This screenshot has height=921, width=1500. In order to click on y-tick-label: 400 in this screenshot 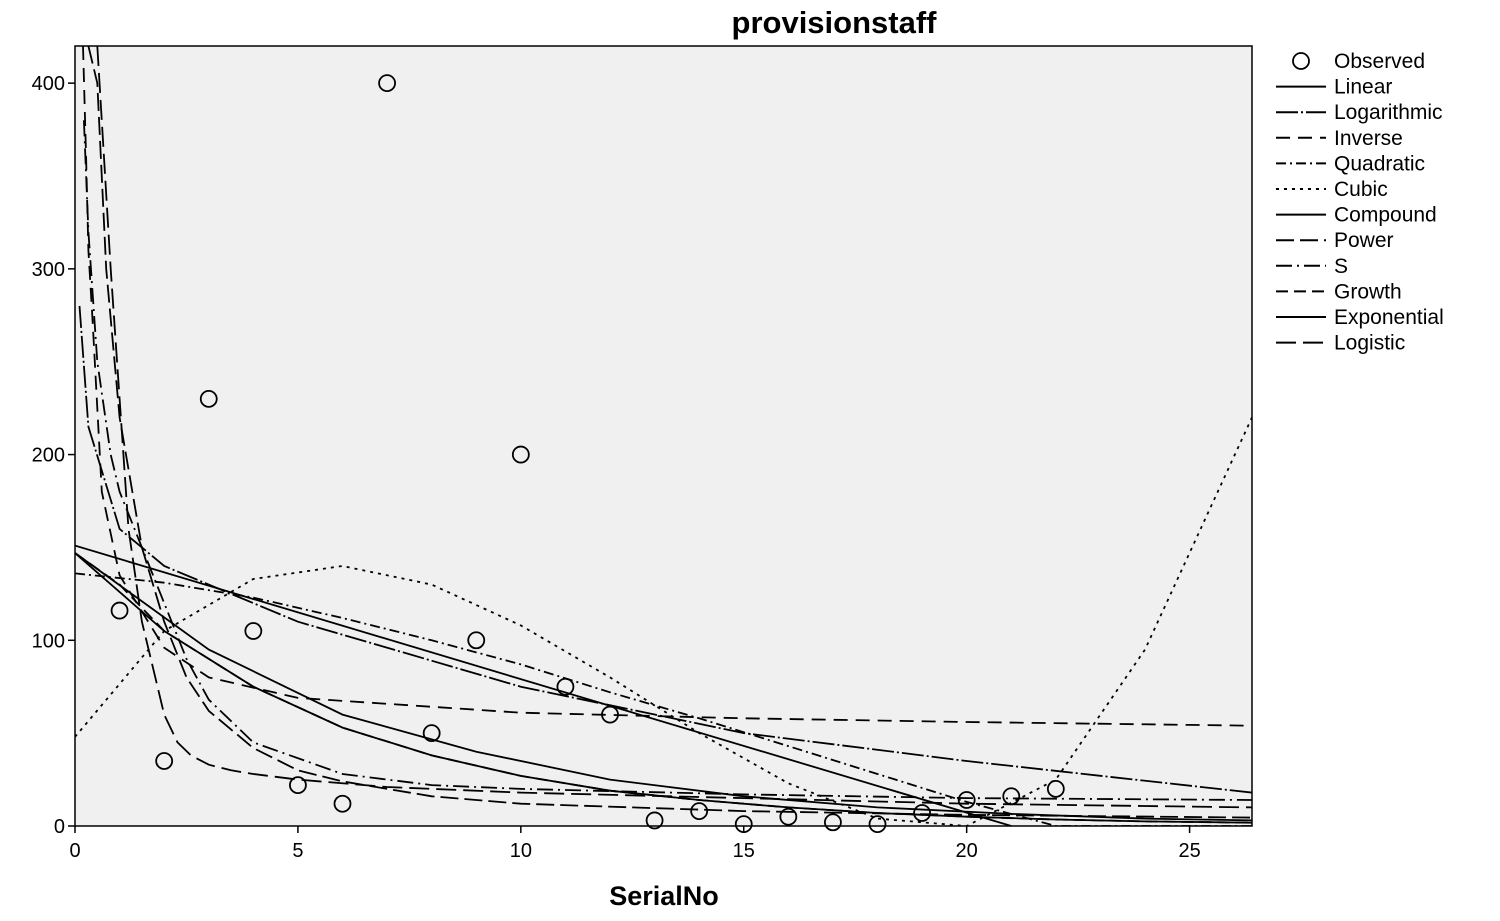, I will do `click(48, 84)`.